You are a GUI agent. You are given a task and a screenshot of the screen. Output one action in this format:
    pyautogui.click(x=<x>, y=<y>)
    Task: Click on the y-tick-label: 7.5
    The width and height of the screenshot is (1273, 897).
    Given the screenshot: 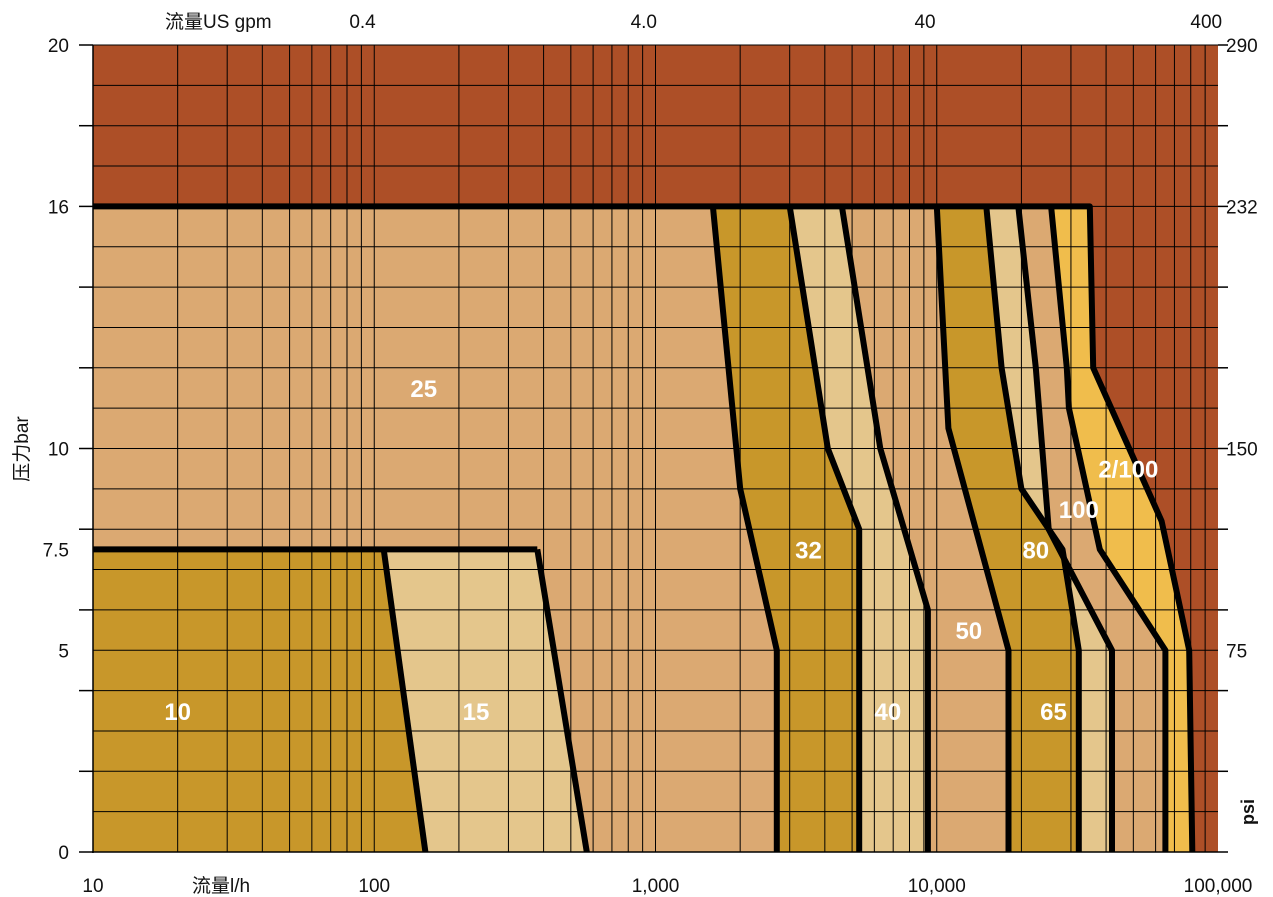 What is the action you would take?
    pyautogui.click(x=56, y=550)
    